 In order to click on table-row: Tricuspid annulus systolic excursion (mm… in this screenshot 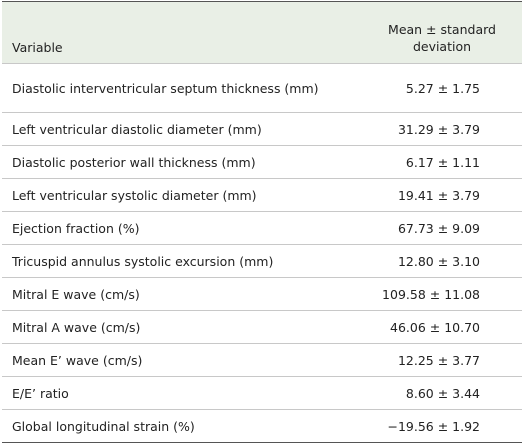, I will do `click(262, 261)`.